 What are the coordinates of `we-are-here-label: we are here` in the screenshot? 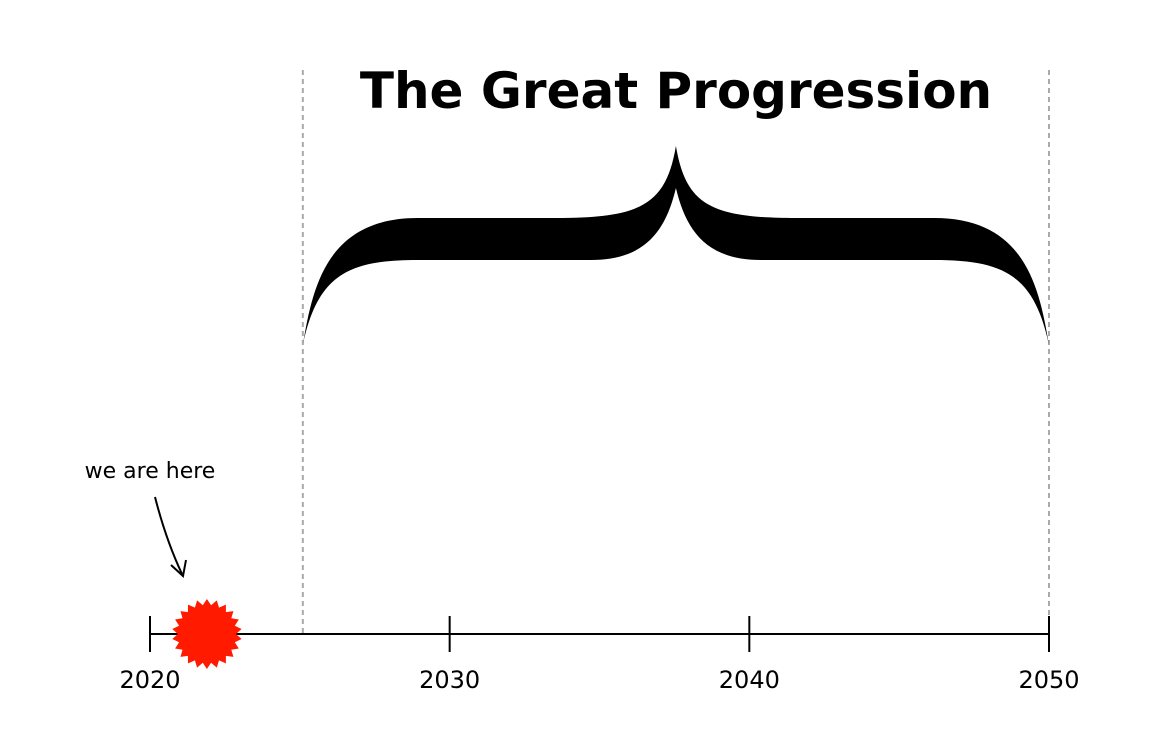 It's located at (150, 471).